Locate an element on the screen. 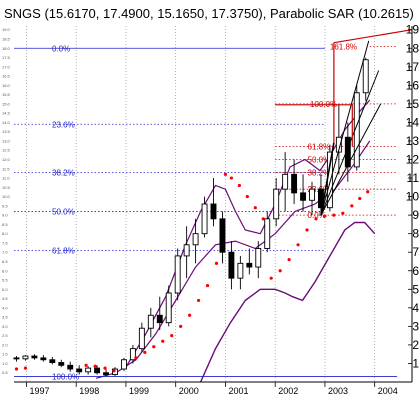  y-tick-label: 17 is located at coordinates (413, 67).